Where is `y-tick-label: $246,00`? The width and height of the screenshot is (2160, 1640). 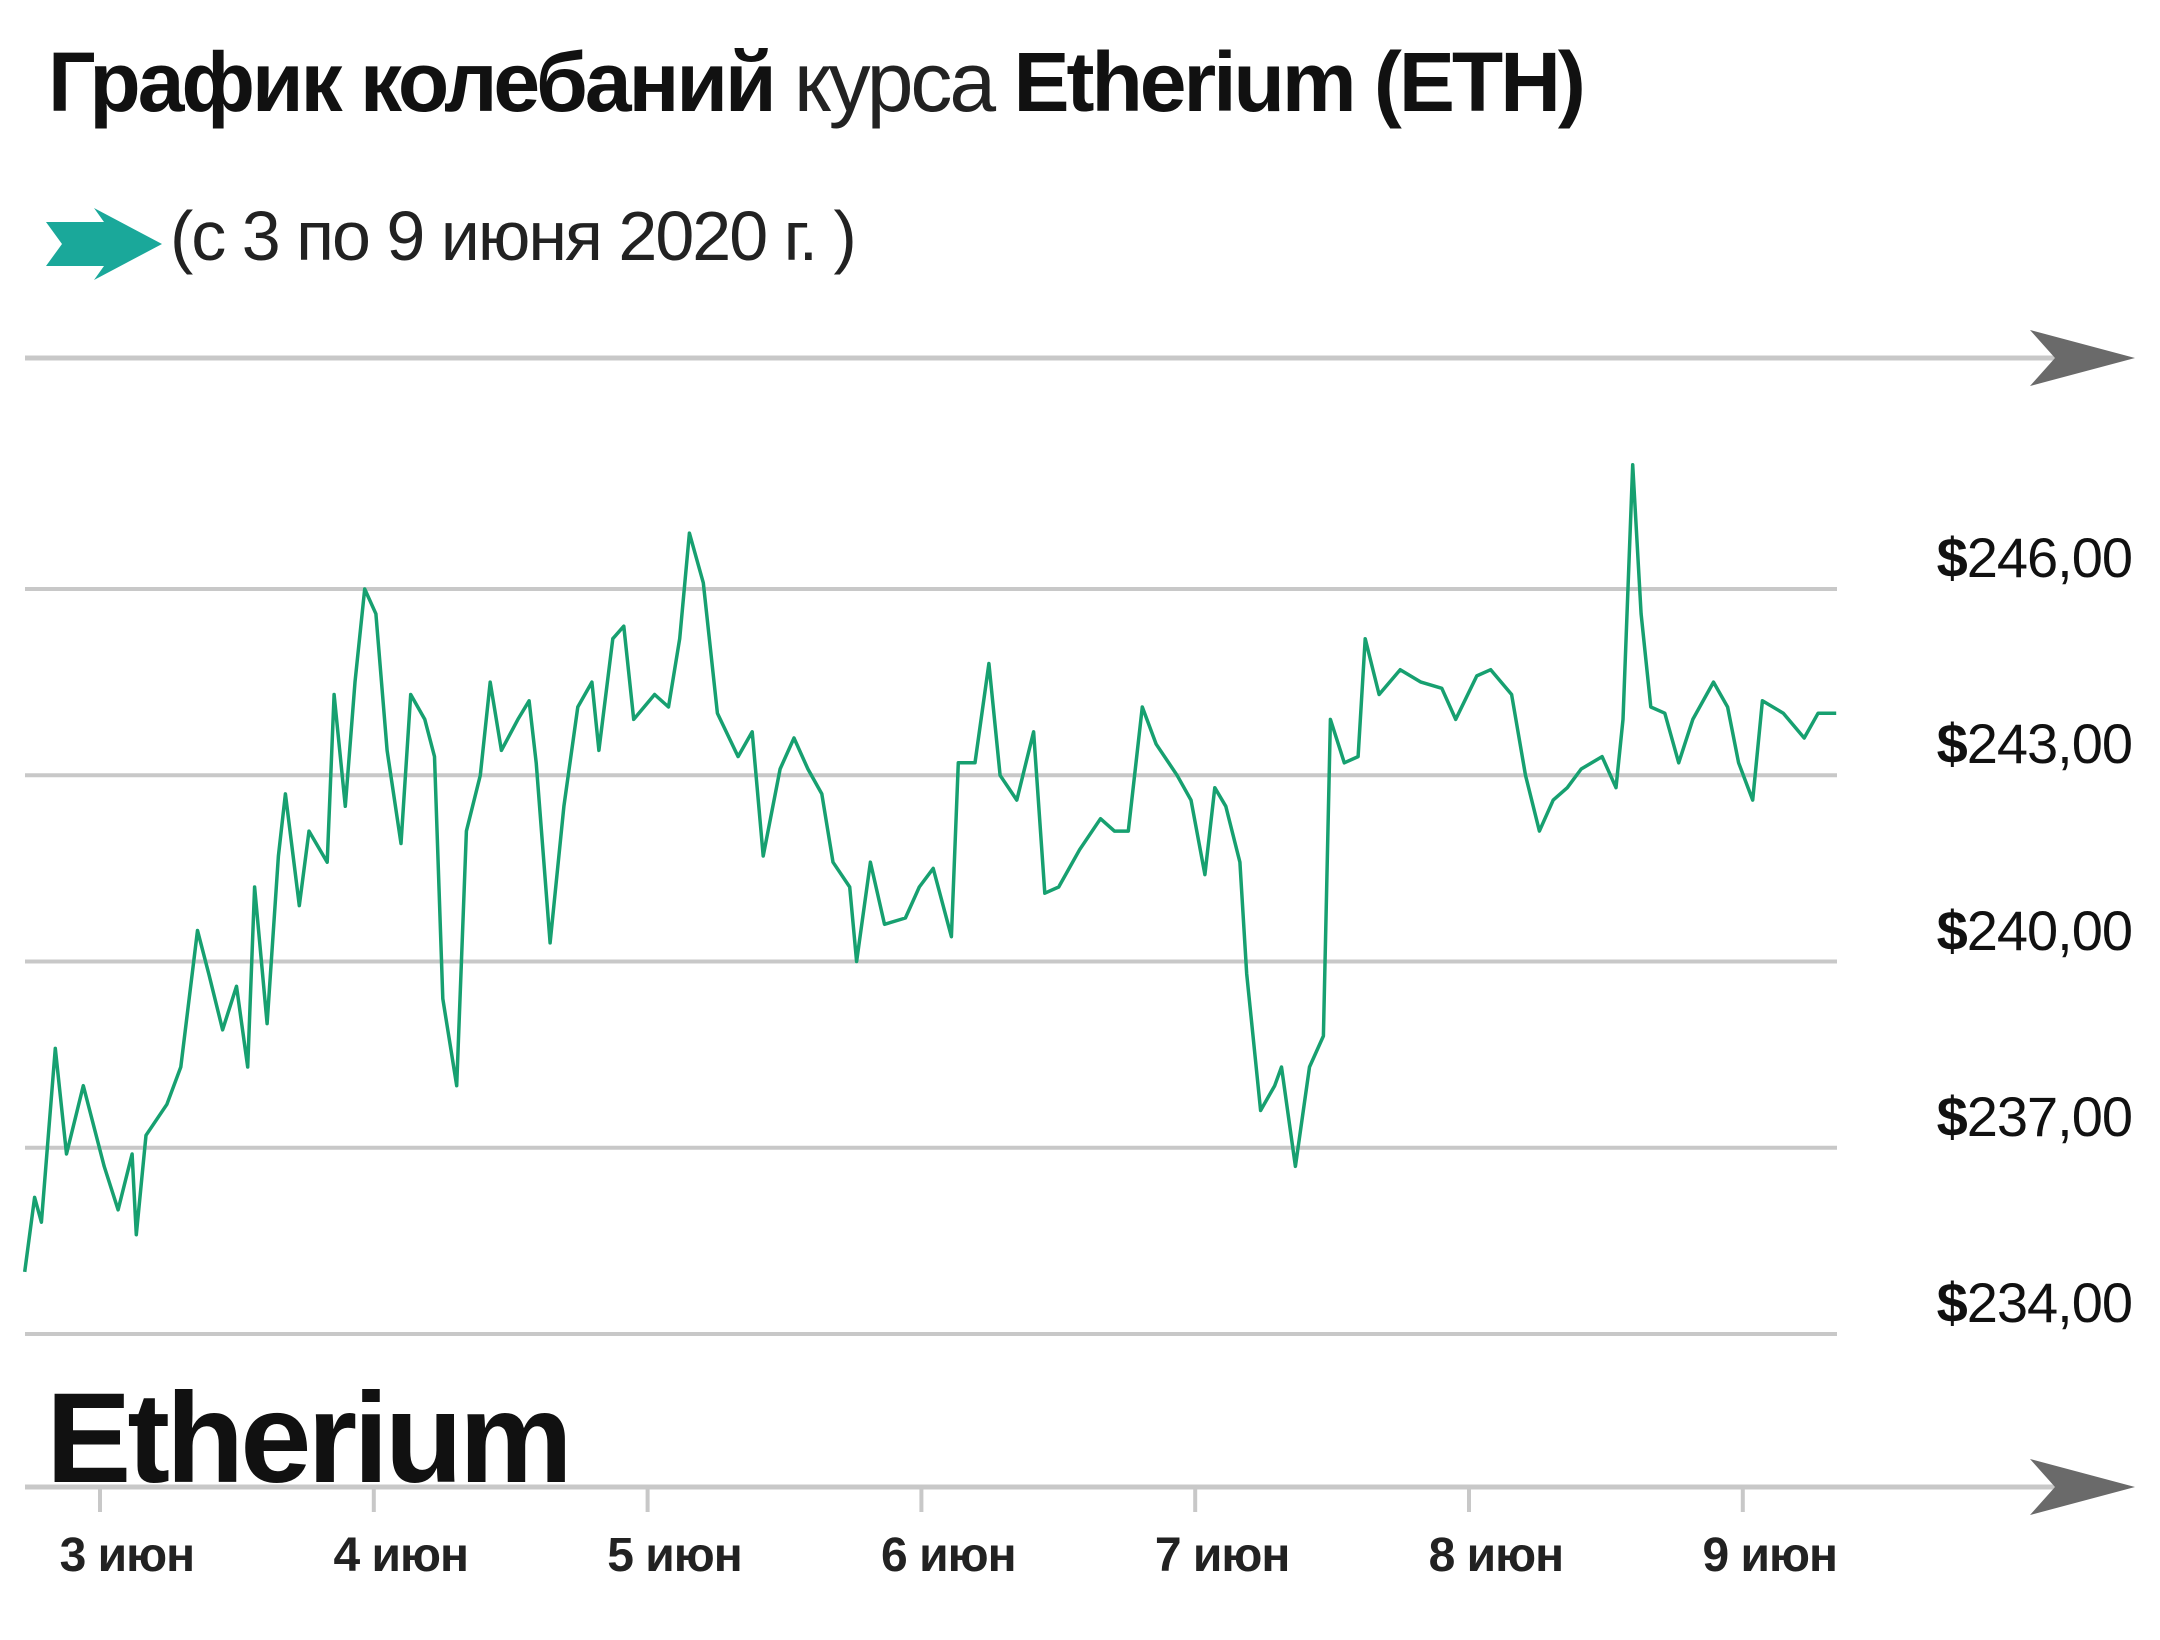 y-tick-label: $246,00 is located at coordinates (2034, 557).